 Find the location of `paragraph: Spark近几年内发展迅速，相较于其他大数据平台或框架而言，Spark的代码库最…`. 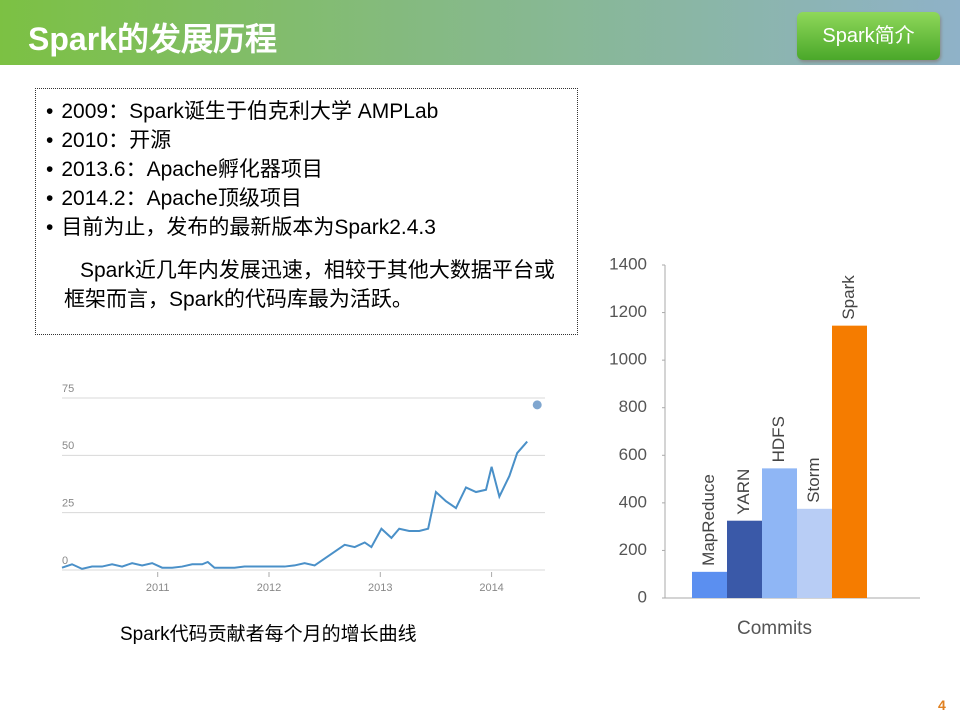

paragraph: Spark近几年内发展迅速，相较于其他大数据平台或框架而言，Spark的代码库最… is located at coordinates (309, 285).